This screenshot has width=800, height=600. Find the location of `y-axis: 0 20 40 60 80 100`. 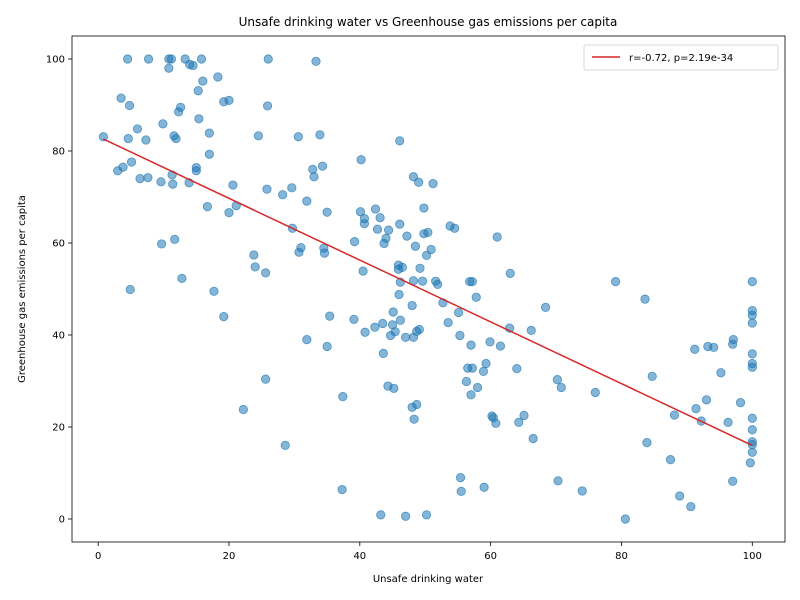

y-axis: 0 20 40 60 80 100 is located at coordinates (59, 290).